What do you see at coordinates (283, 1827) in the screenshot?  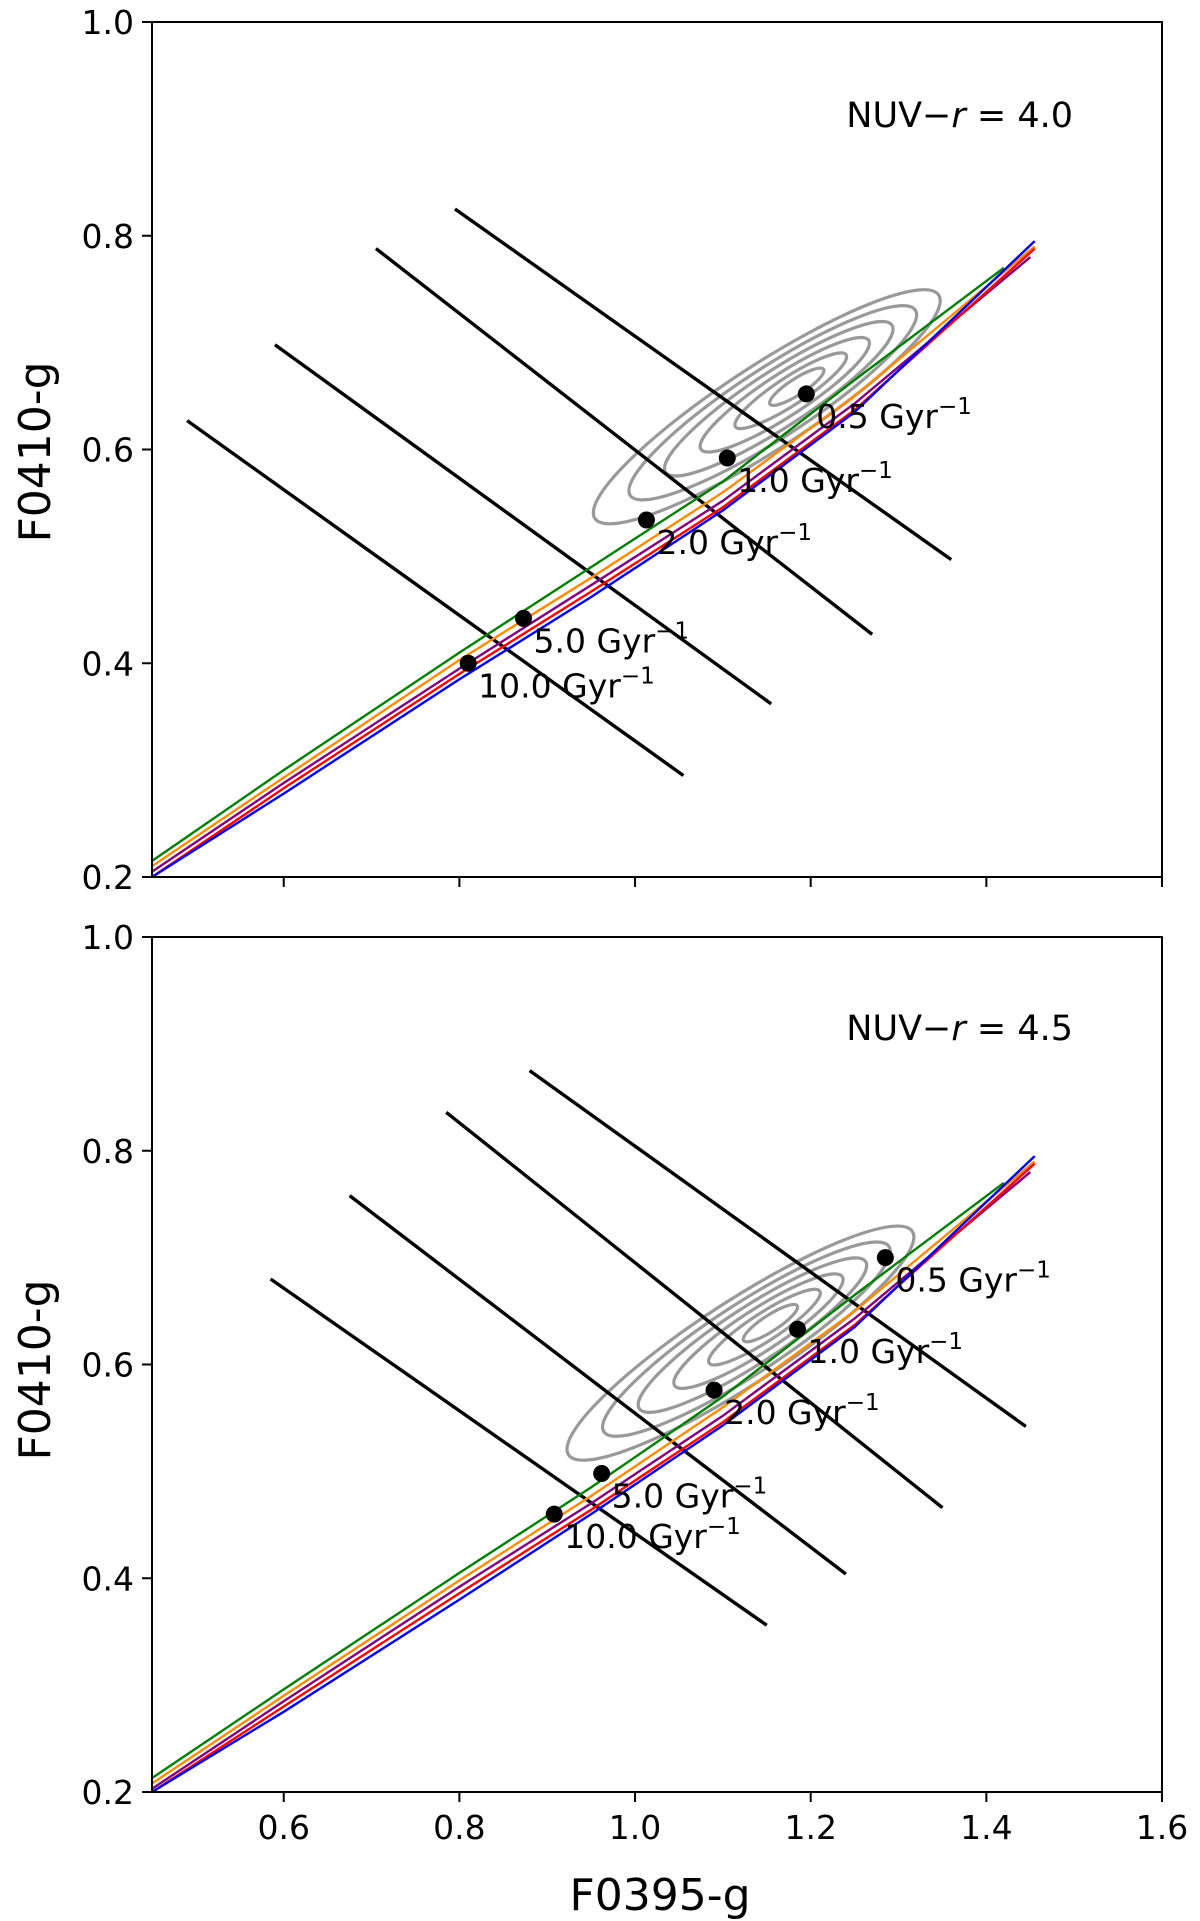 I see `bottom-x-tick-label-0.6: 0.6` at bounding box center [283, 1827].